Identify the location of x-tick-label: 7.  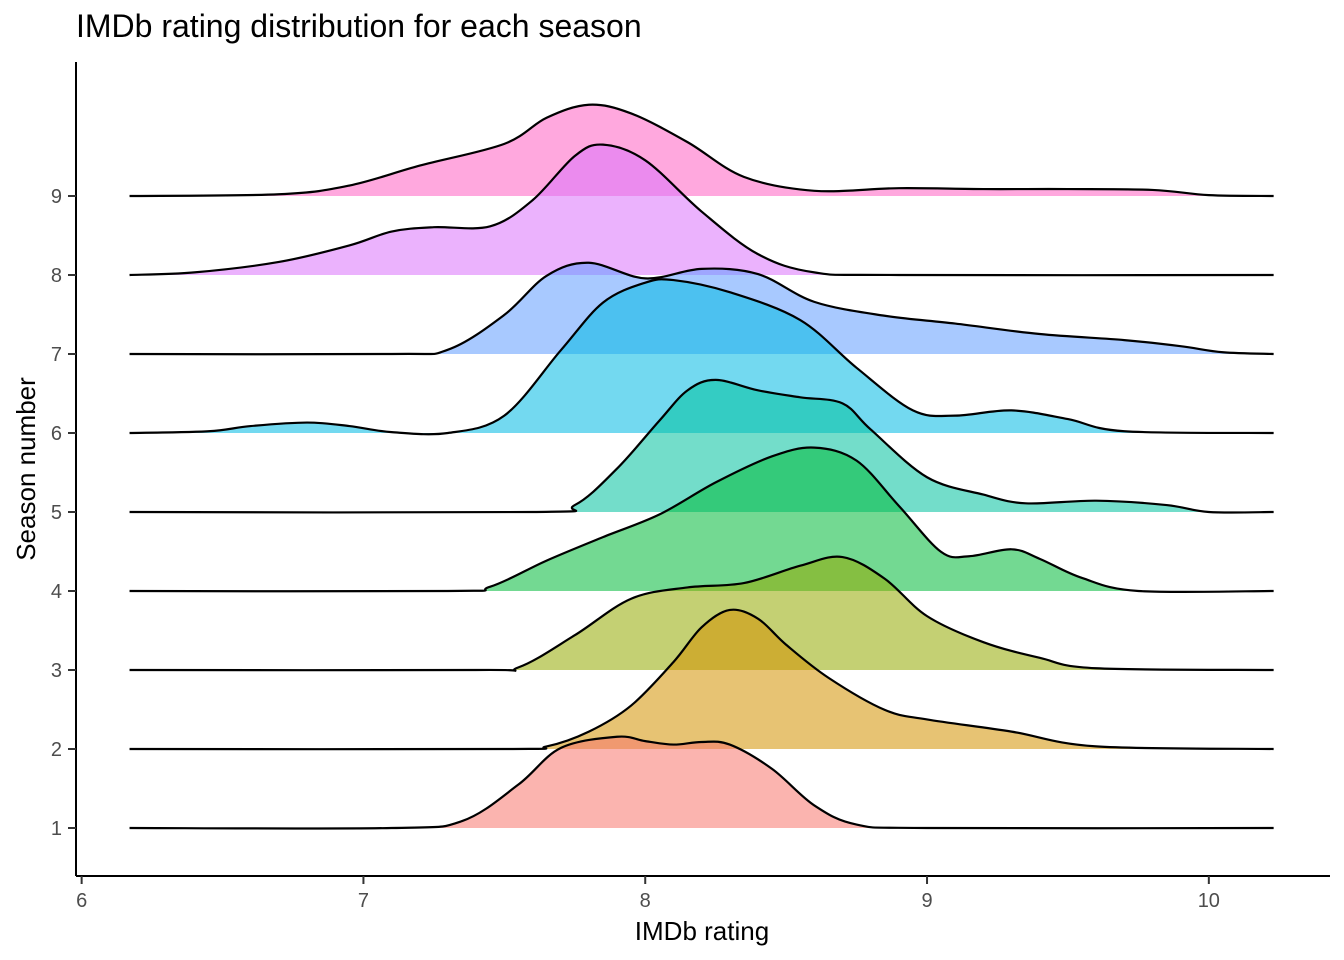
(363, 901).